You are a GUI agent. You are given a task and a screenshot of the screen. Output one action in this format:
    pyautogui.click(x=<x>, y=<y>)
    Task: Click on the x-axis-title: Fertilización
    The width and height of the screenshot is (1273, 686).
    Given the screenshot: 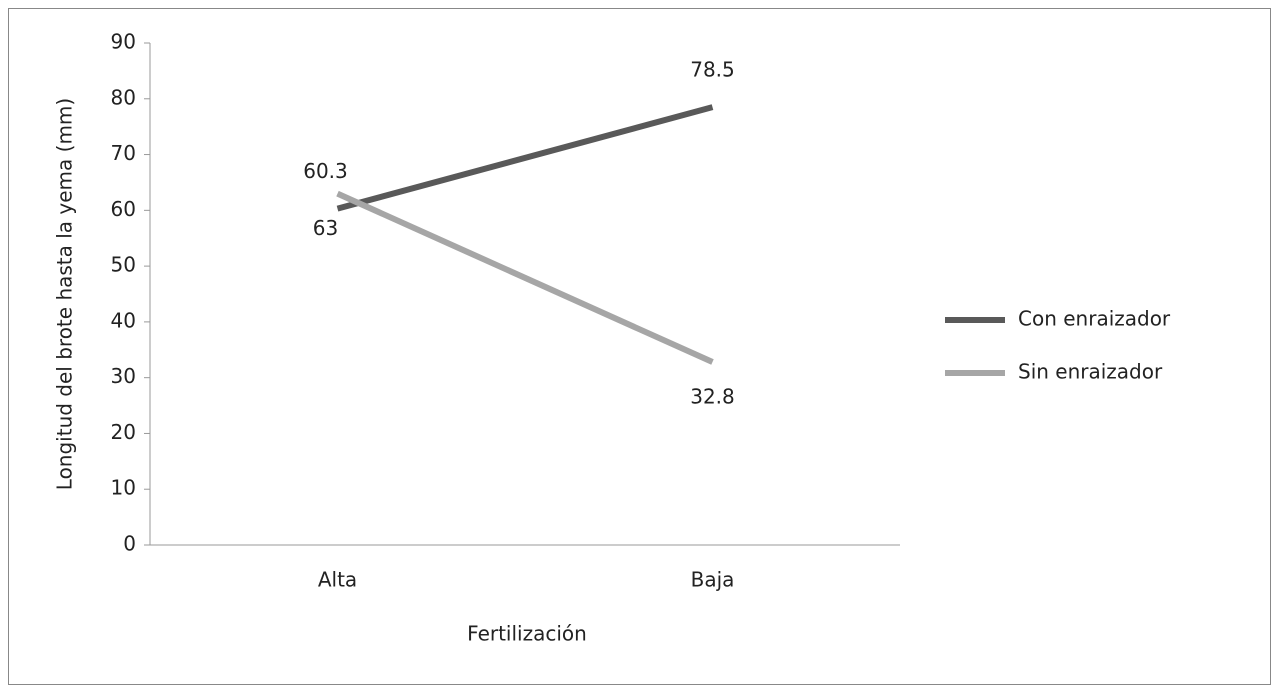 What is the action you would take?
    pyautogui.click(x=527, y=634)
    